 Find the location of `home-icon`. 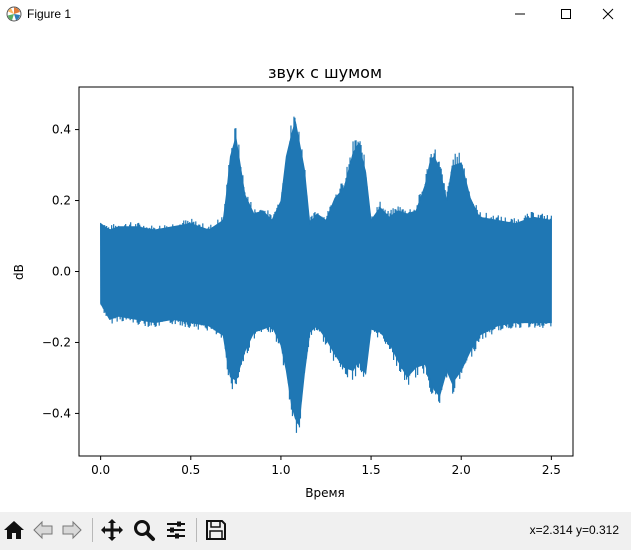

home-icon is located at coordinates (14, 530).